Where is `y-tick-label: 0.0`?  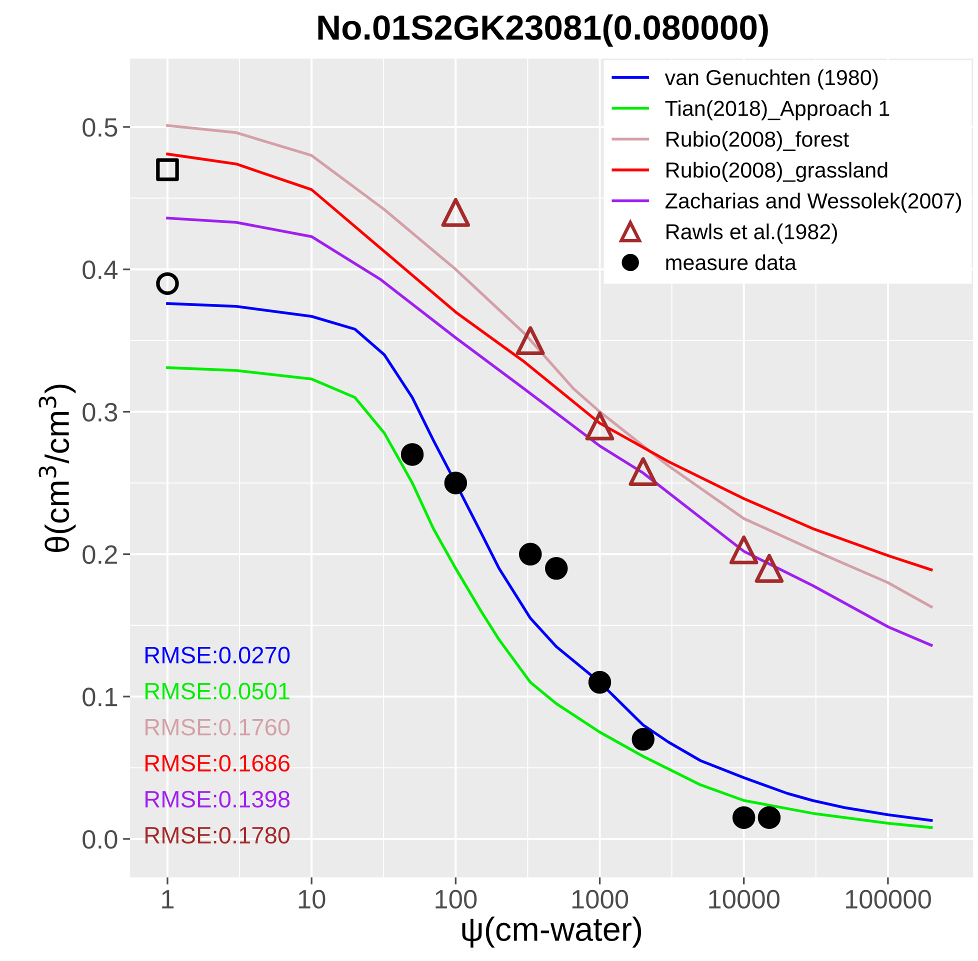 y-tick-label: 0.0 is located at coordinates (100, 839).